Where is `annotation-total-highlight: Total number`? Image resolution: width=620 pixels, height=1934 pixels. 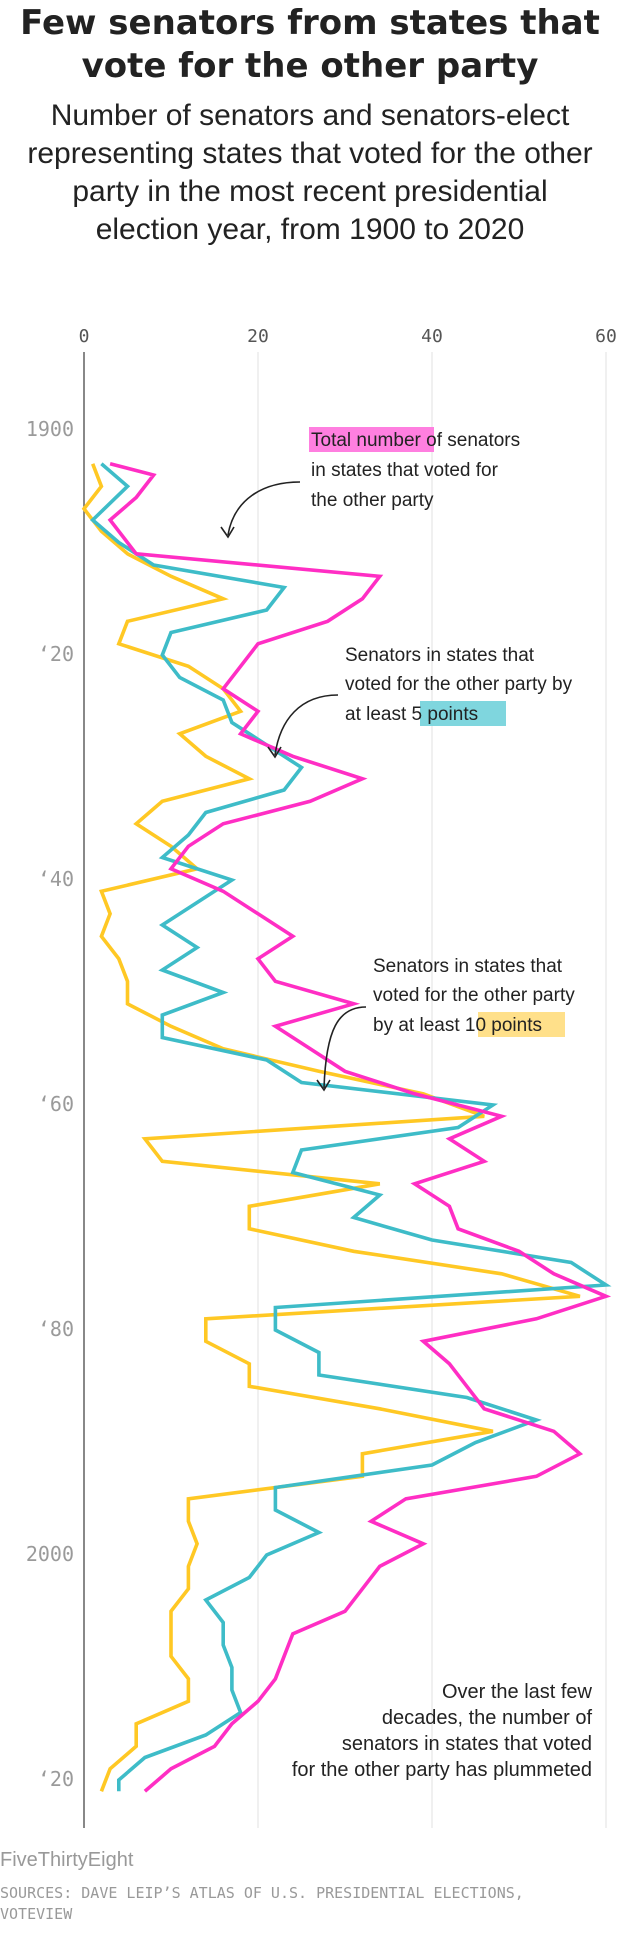 annotation-total-highlight: Total number is located at coordinates (366, 440).